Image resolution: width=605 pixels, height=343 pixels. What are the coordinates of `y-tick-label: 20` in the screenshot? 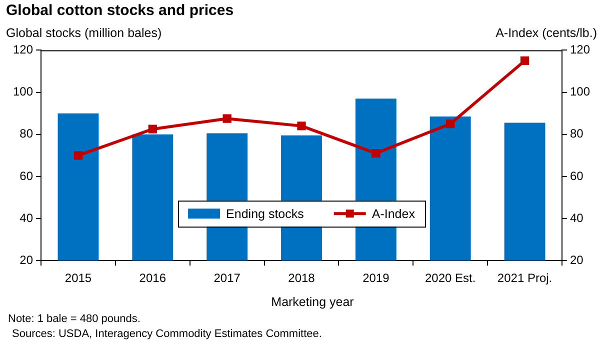 It's located at (27, 259).